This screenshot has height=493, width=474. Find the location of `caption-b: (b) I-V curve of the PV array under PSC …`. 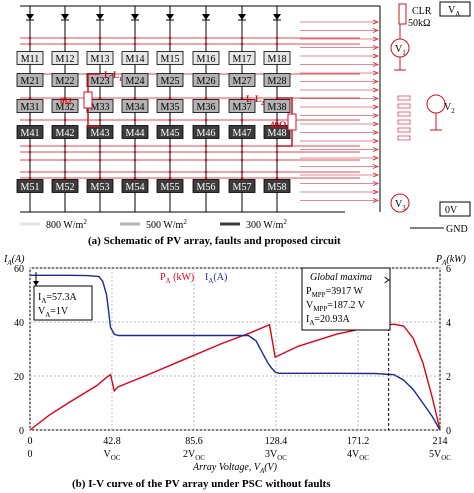

caption-b: (b) I-V curve of the PV array under PSC … is located at coordinates (201, 484).